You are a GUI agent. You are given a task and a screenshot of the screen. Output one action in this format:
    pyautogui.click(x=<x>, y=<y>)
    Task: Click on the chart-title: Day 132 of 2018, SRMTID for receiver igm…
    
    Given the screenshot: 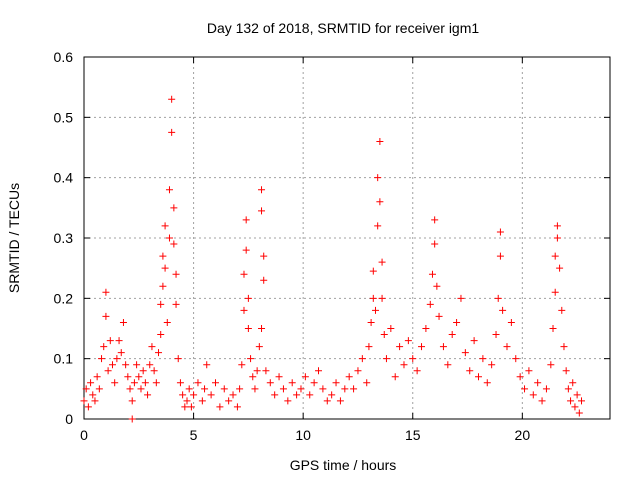 What is the action you would take?
    pyautogui.click(x=343, y=28)
    